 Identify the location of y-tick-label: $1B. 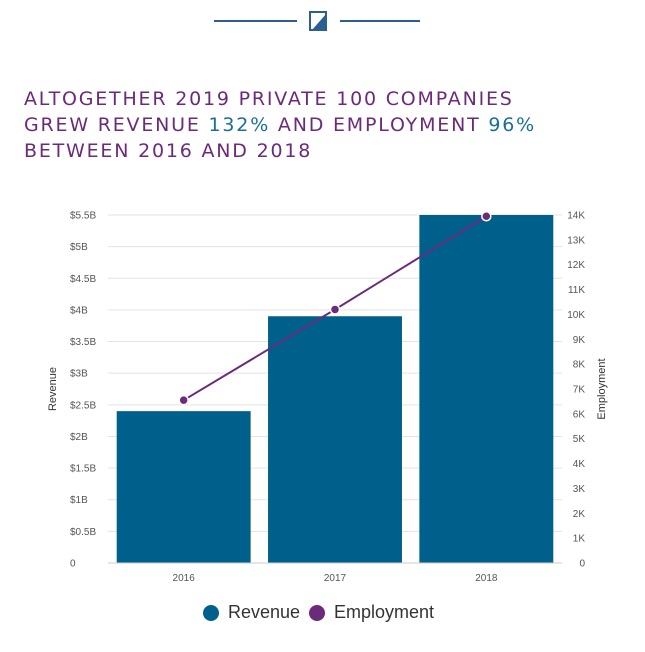
(79, 500).